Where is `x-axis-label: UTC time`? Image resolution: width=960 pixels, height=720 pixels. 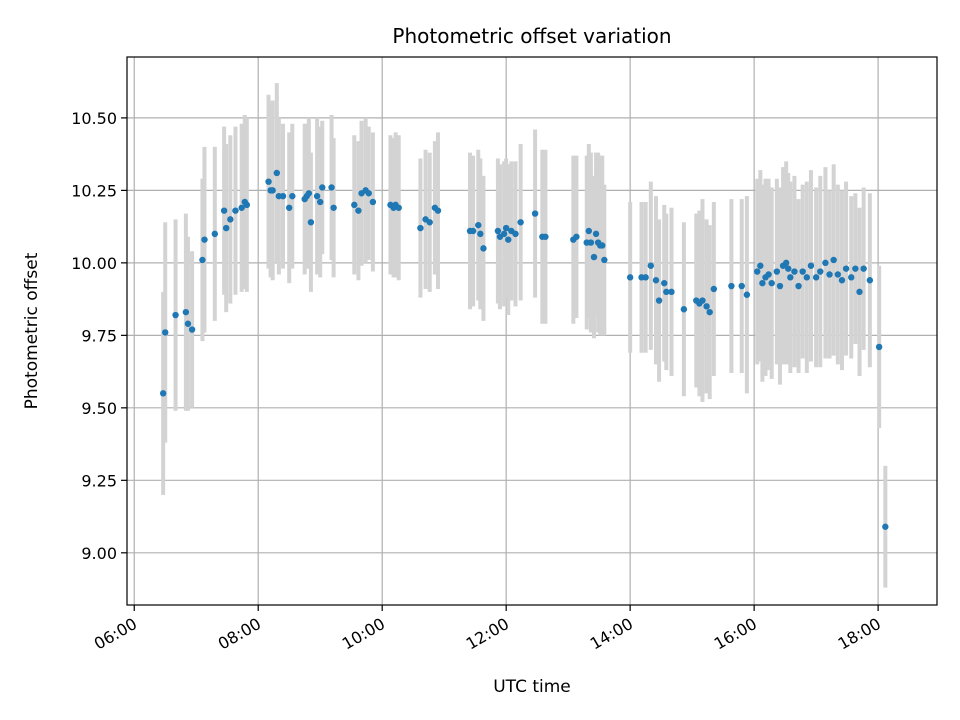 x-axis-label: UTC time is located at coordinates (532, 687).